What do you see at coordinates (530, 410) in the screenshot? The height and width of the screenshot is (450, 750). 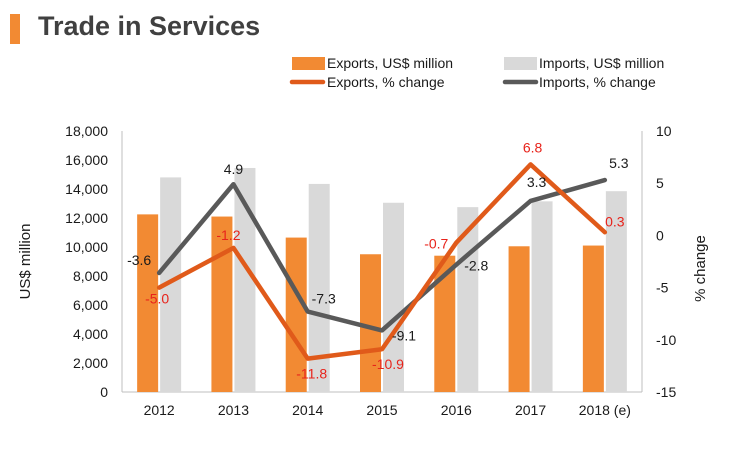 I see `x-tick-label: 2017` at bounding box center [530, 410].